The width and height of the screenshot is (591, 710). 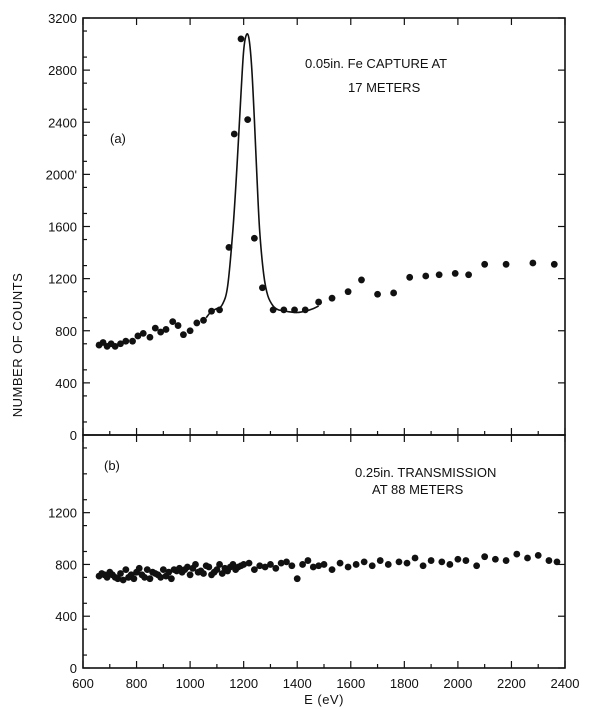 What do you see at coordinates (418, 489) in the screenshot?
I see `panel-b-annotation-line-2: AT 88 METERS` at bounding box center [418, 489].